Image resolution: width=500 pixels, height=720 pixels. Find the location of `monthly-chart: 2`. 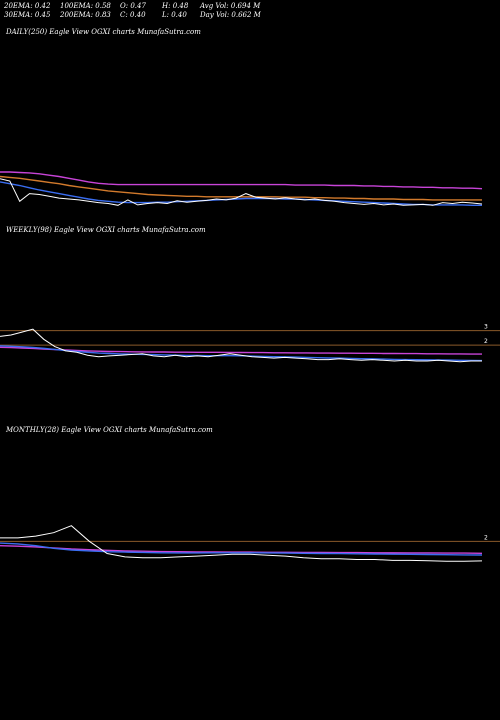

monthly-chart: 2 is located at coordinates (250, 543).